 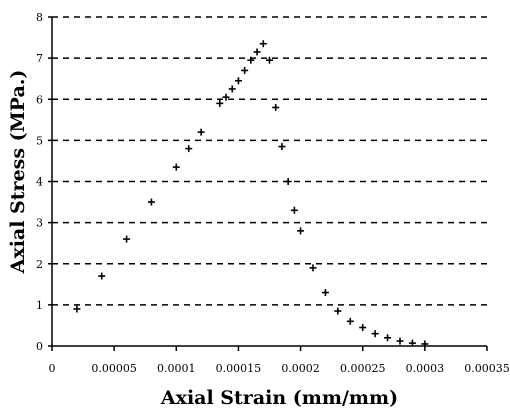 I want to click on y-tick-label: 7, so click(x=39, y=58).